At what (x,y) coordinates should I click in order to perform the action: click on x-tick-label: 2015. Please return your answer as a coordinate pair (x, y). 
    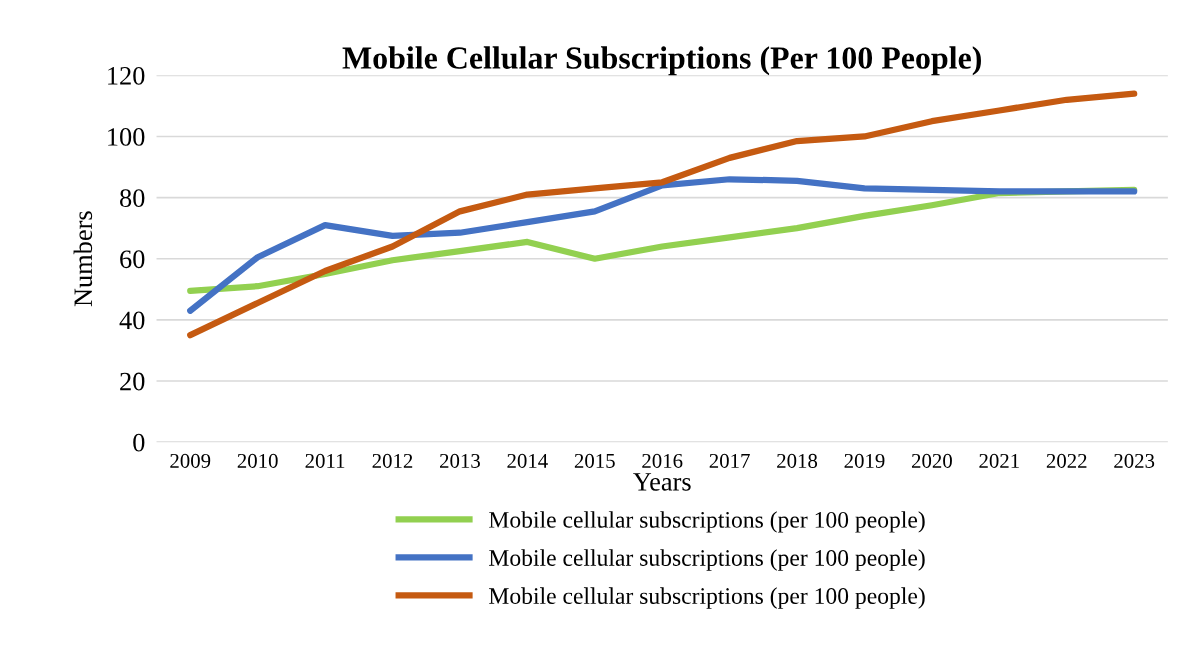
    Looking at the image, I should click on (594, 460).